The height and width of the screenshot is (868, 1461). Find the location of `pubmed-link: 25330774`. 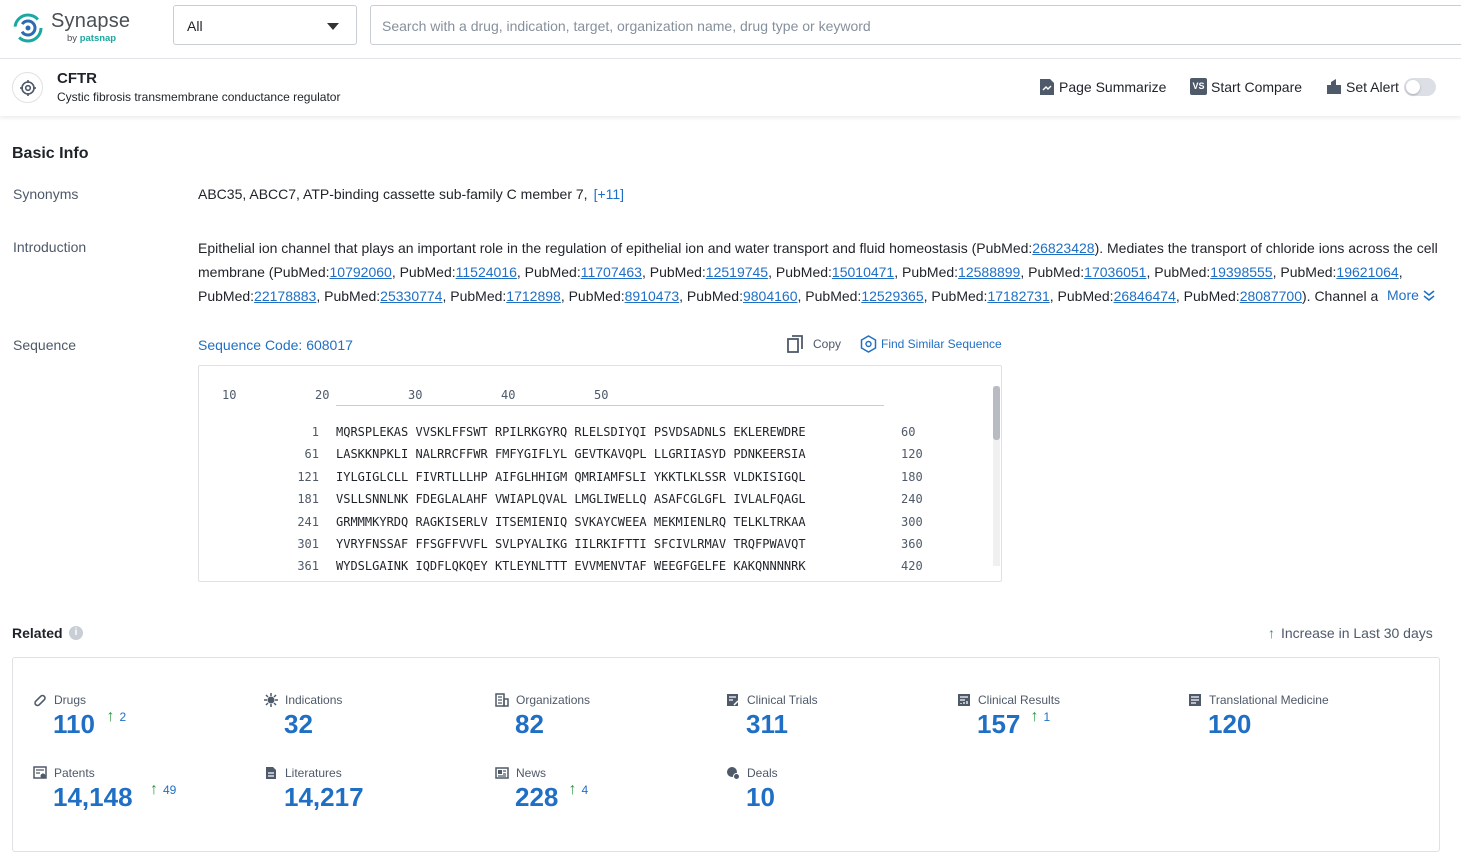

pubmed-link: 25330774 is located at coordinates (411, 296).